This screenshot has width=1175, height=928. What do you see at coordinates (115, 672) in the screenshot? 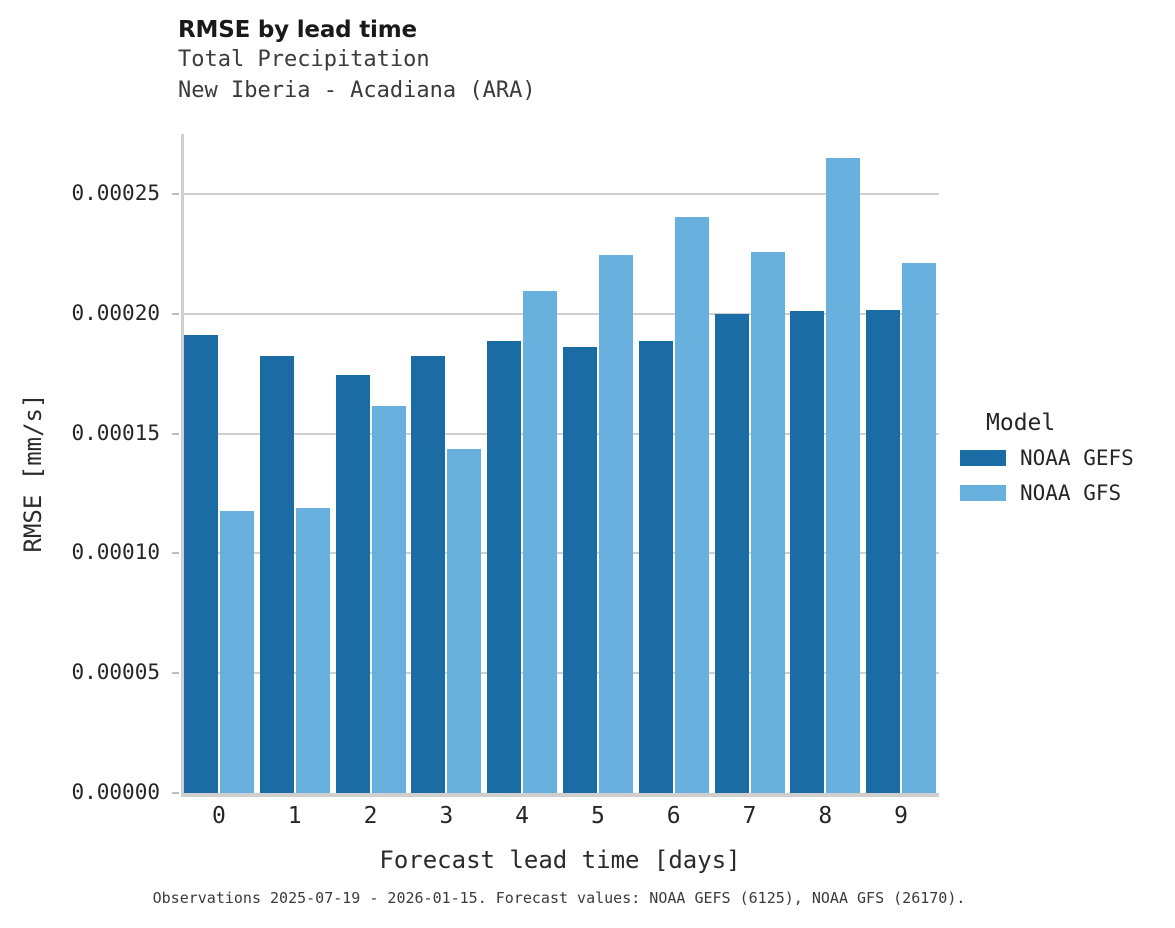
I see `y-tick-label: 0.00005` at bounding box center [115, 672].